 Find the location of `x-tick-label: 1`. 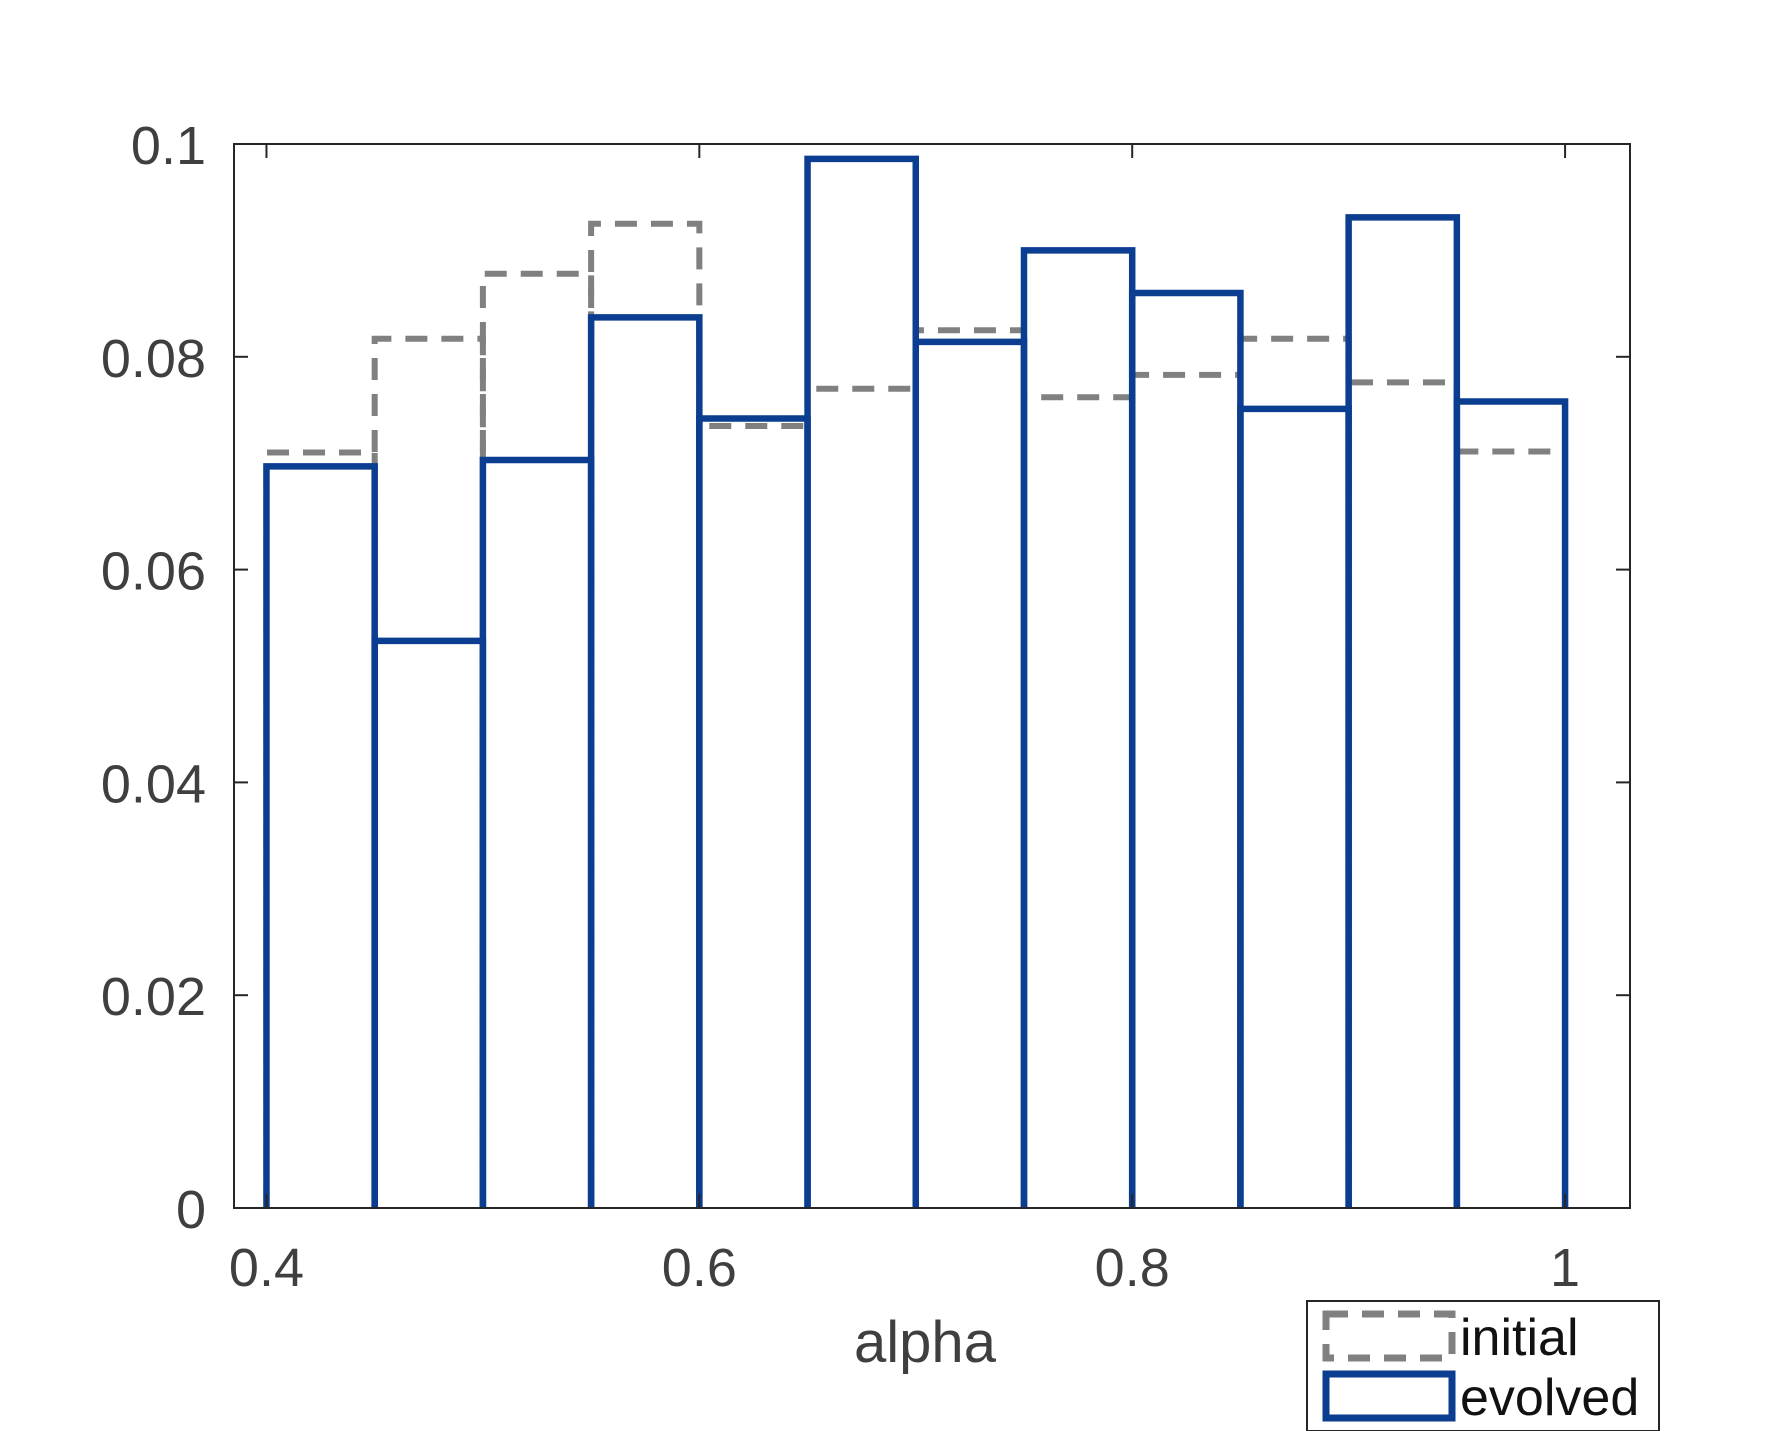

x-tick-label: 1 is located at coordinates (1565, 1268).